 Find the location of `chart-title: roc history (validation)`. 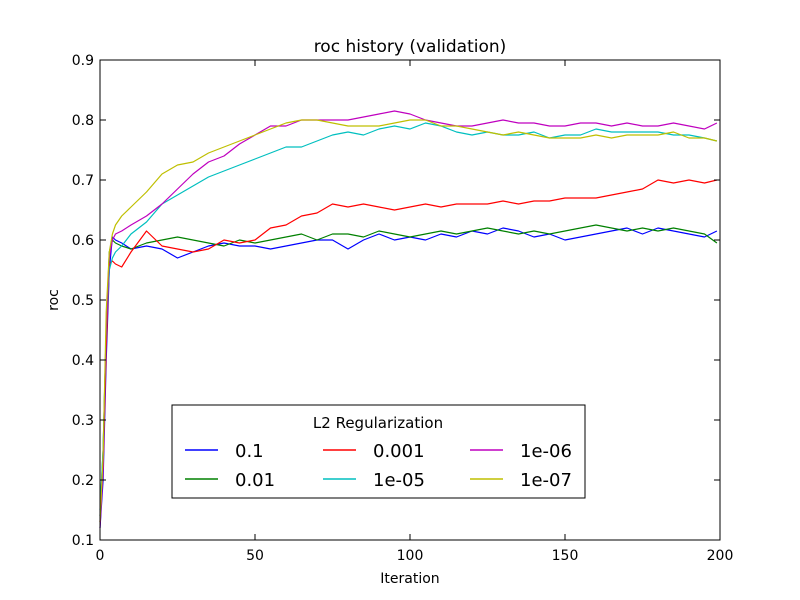

chart-title: roc history (validation) is located at coordinates (410, 47).